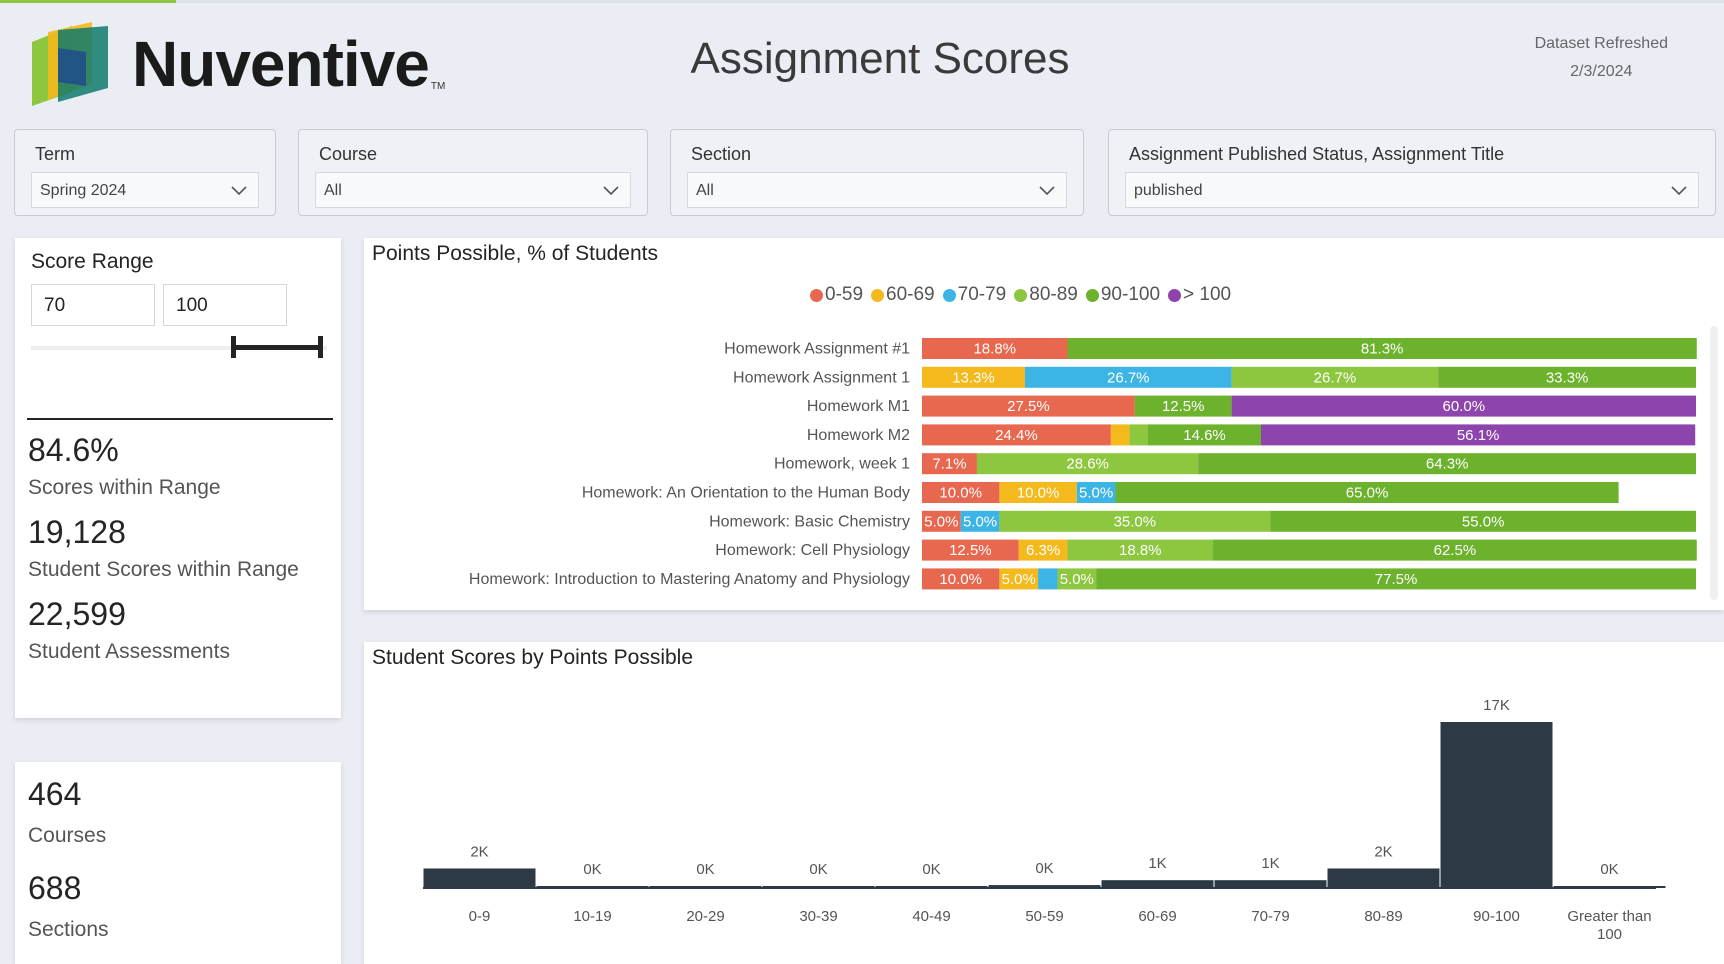 This screenshot has width=1724, height=964. What do you see at coordinates (145, 190) in the screenshot?
I see `term-dropdown: Spring 2024` at bounding box center [145, 190].